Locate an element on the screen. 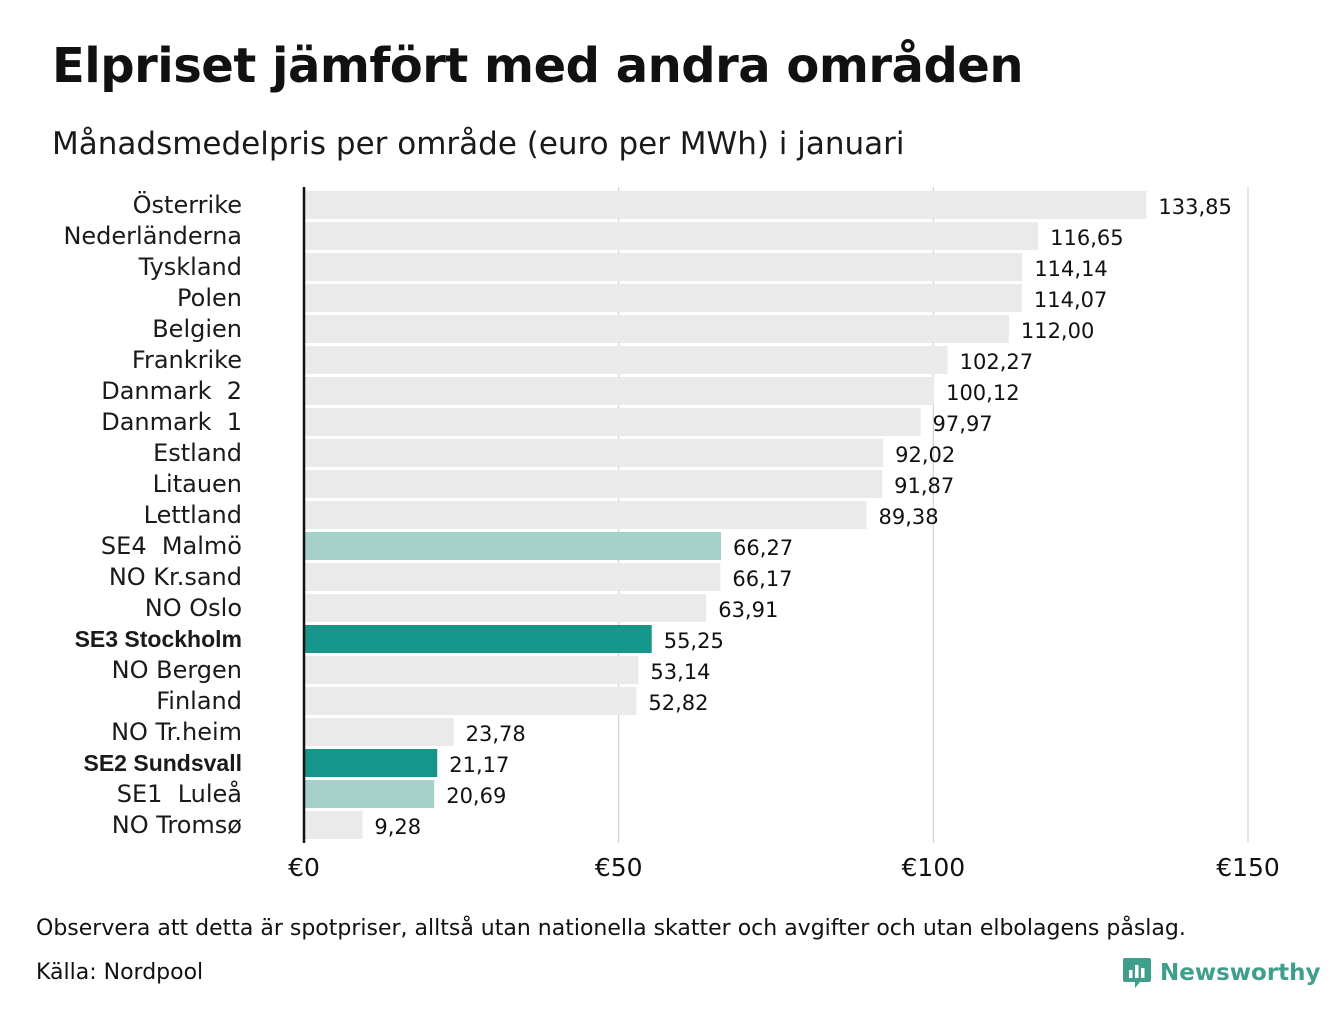  category-label: SE4 Malmö is located at coordinates (171, 546).